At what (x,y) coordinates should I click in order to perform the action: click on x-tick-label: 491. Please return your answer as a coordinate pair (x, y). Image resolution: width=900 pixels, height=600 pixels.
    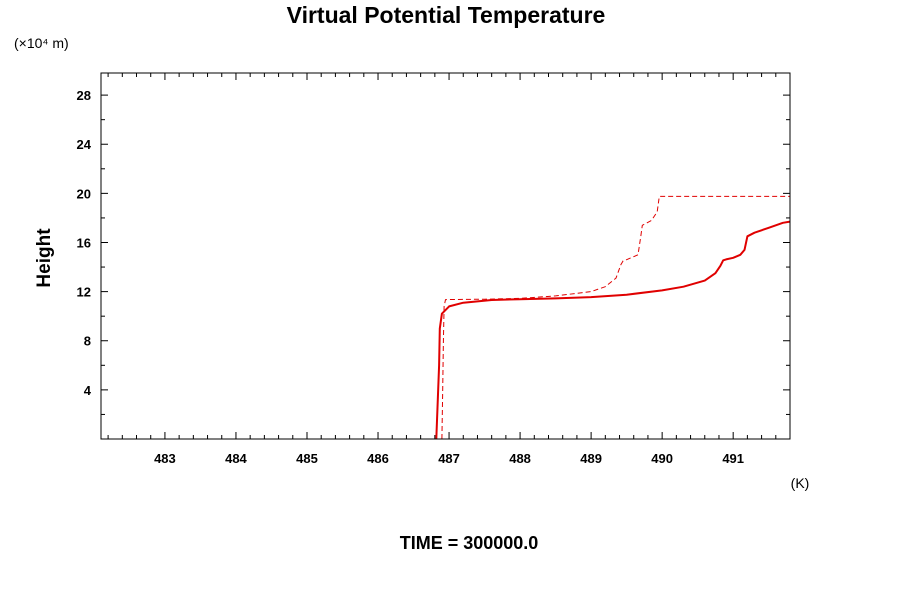
    Looking at the image, I should click on (733, 458).